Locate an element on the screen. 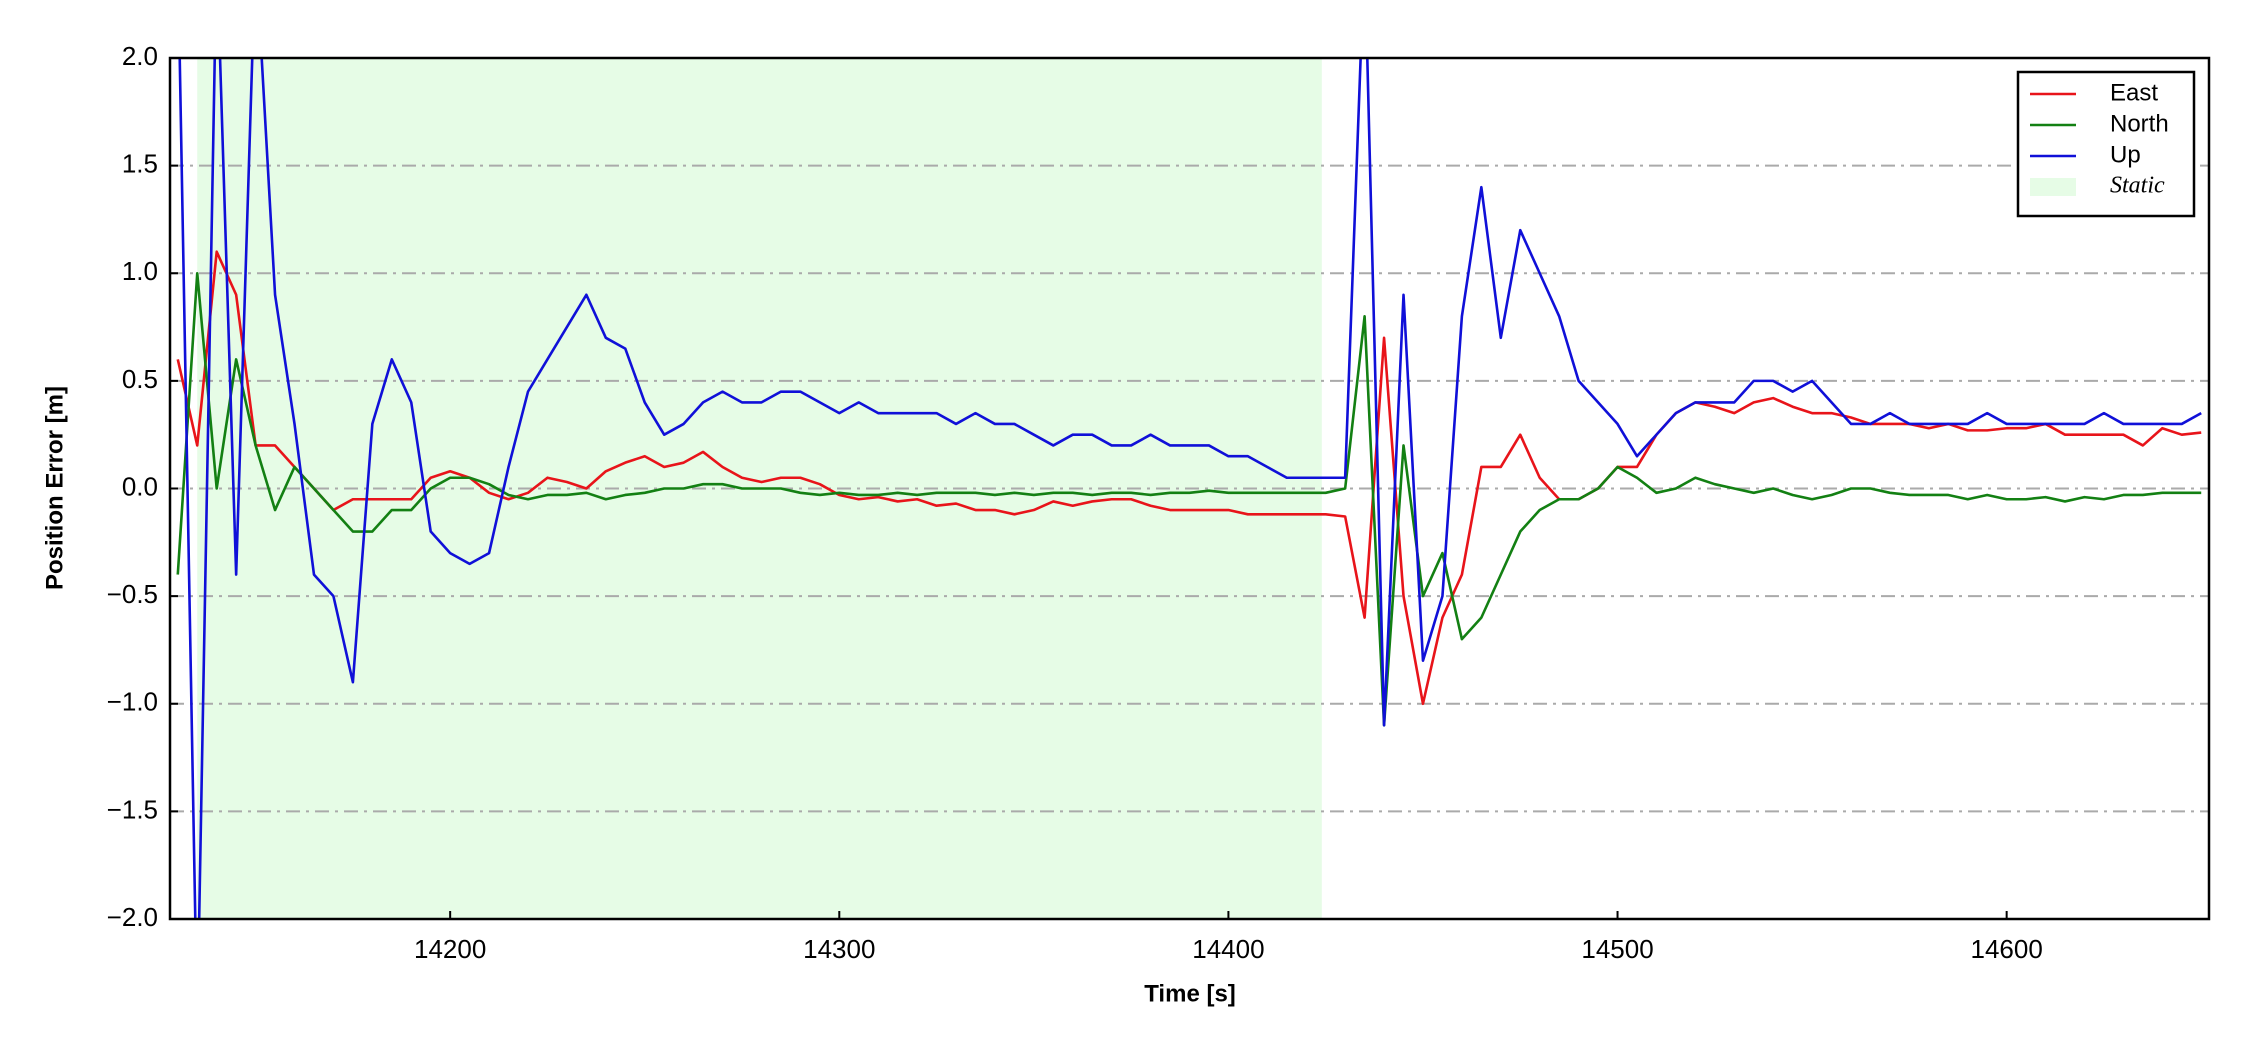 The image size is (2250, 1050). y-tick-label: 0.0 is located at coordinates (140, 486).